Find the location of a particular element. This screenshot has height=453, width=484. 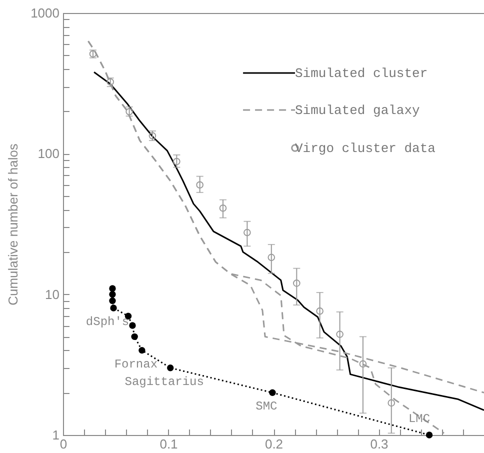

annotation: SMC is located at coordinates (267, 407).